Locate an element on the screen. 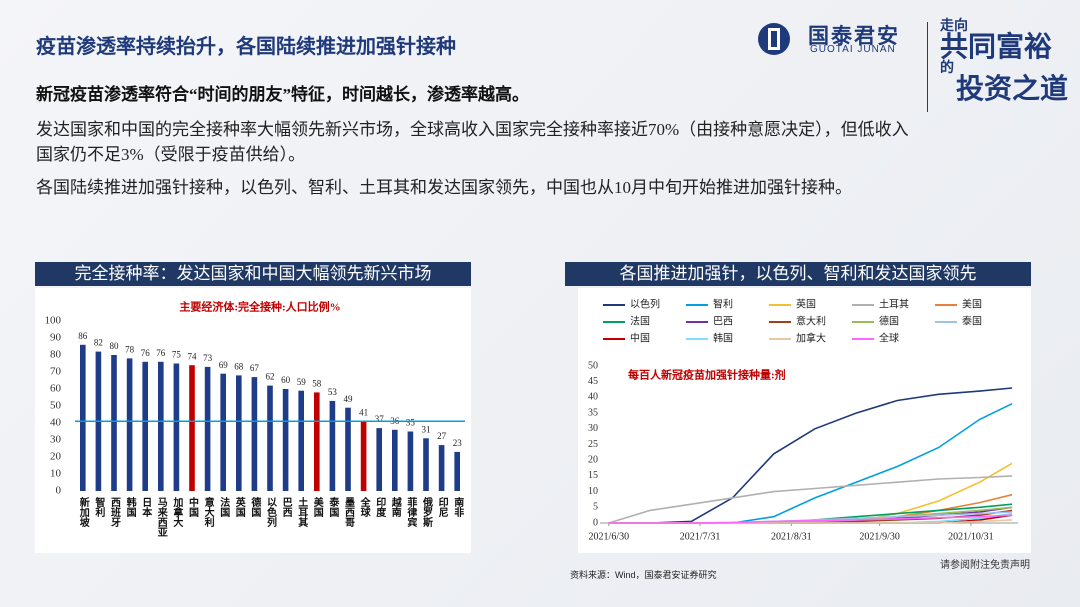 This screenshot has height=607, width=1080. x-tick-label: 英国 is located at coordinates (239, 507).